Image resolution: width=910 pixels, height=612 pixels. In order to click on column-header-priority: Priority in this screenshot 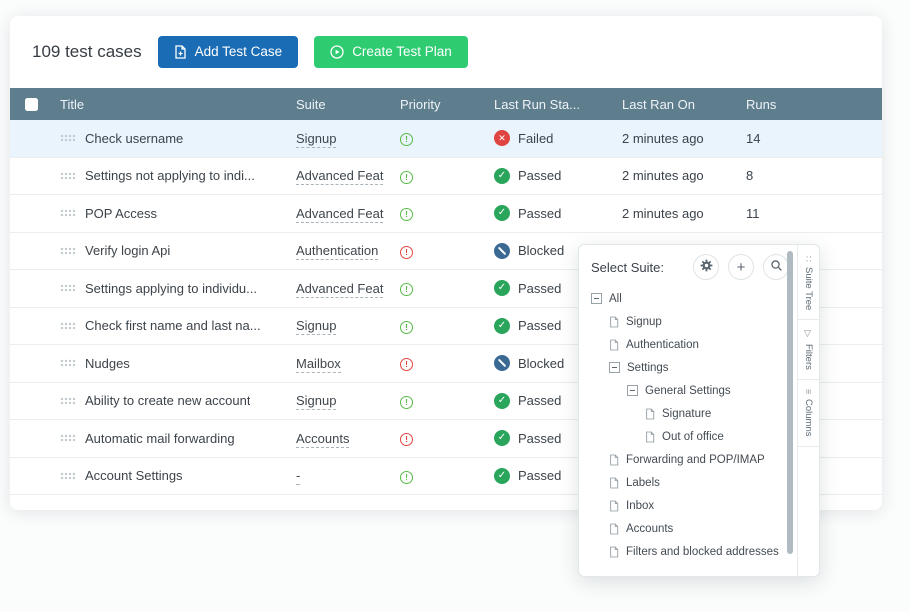, I will do `click(420, 104)`.